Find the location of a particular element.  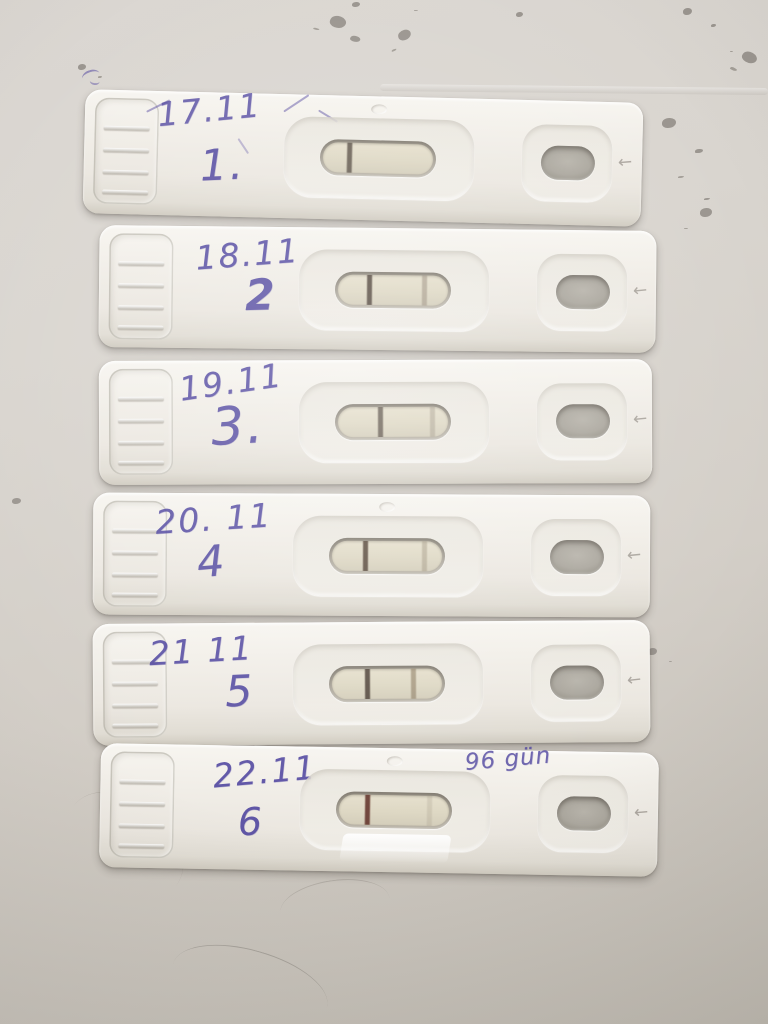

surface-shadow-edge is located at coordinates (573, 89).